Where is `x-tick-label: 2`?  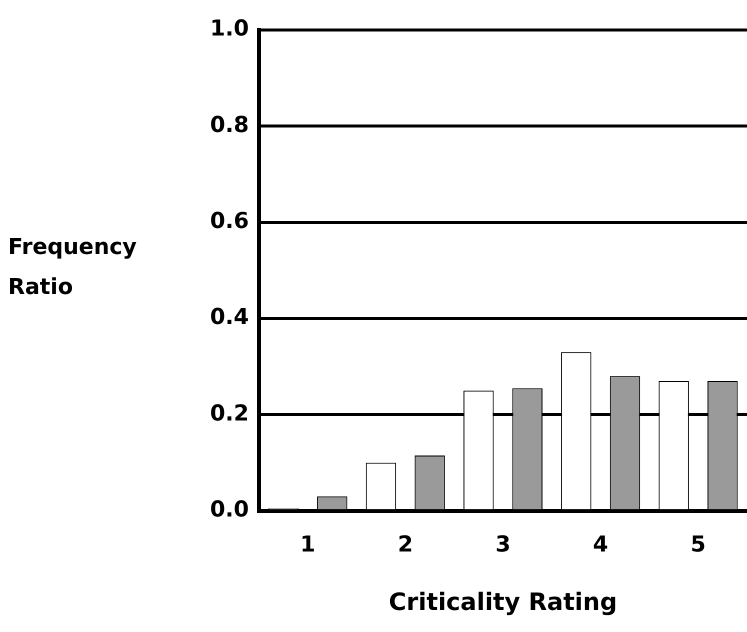
x-tick-label: 2 is located at coordinates (406, 545).